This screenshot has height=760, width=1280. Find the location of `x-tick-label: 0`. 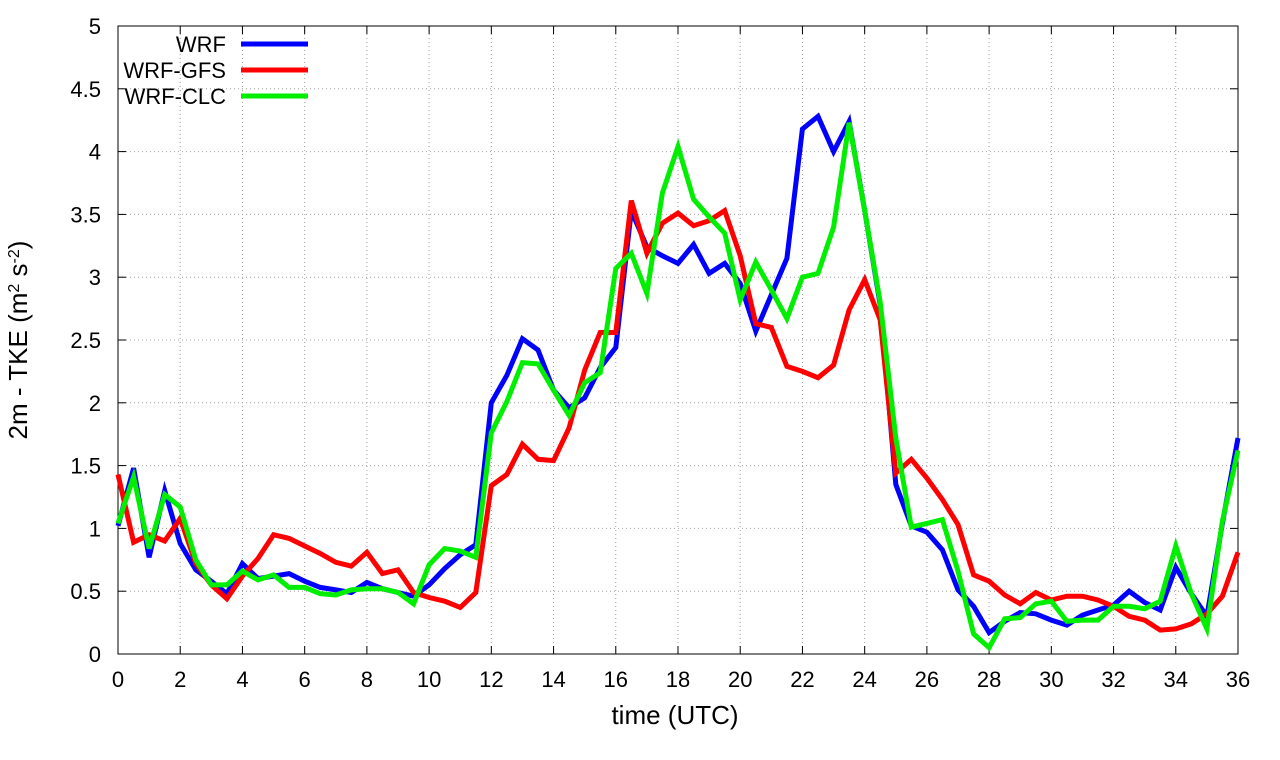

x-tick-label: 0 is located at coordinates (118, 679).